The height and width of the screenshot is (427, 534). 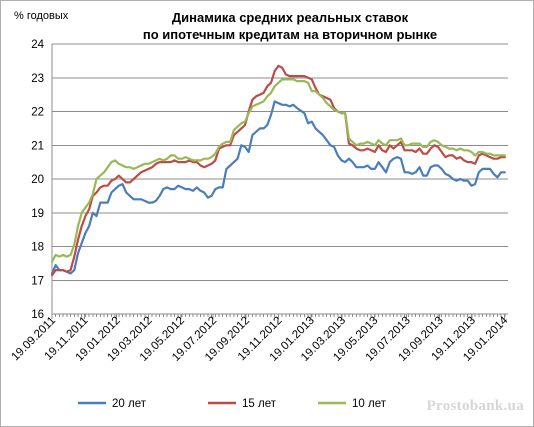 What do you see at coordinates (290, 17) in the screenshot?
I see `chart-title-line-1: Динамика средних реальных ставок` at bounding box center [290, 17].